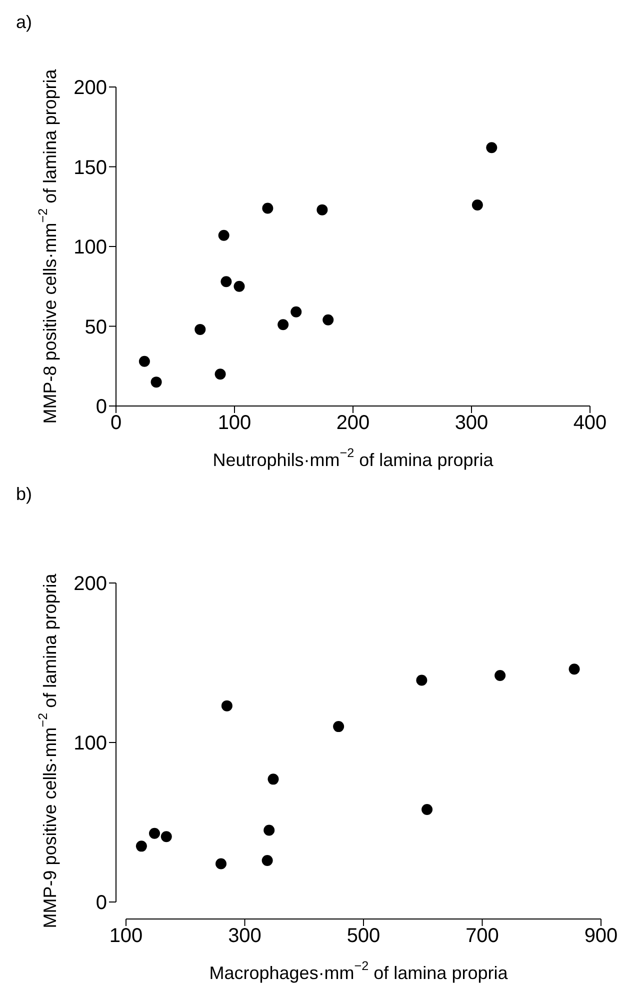 The height and width of the screenshot is (989, 631). I want to click on x-tick-label: 100, so click(235, 423).